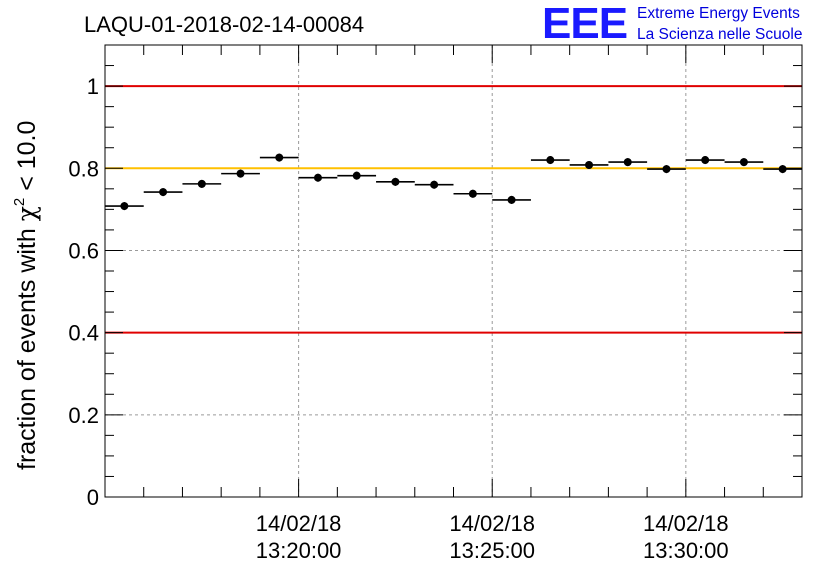 The width and height of the screenshot is (836, 572). Describe the element at coordinates (492, 550) in the screenshot. I see `x-tick-time-1: 13:25:00` at that location.